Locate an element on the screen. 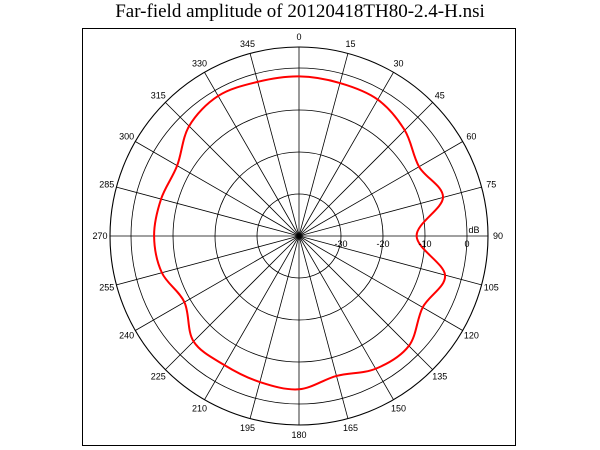 The width and height of the screenshot is (600, 450). angle-tick-label: 135 is located at coordinates (439, 377).